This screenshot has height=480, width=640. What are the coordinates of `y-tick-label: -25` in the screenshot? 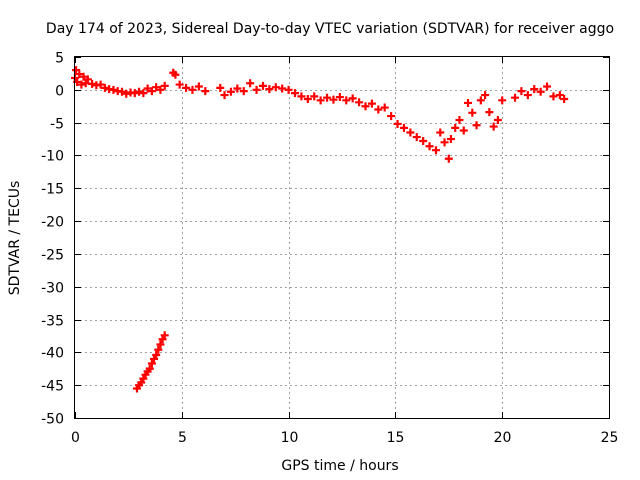 It's located at (52, 256).